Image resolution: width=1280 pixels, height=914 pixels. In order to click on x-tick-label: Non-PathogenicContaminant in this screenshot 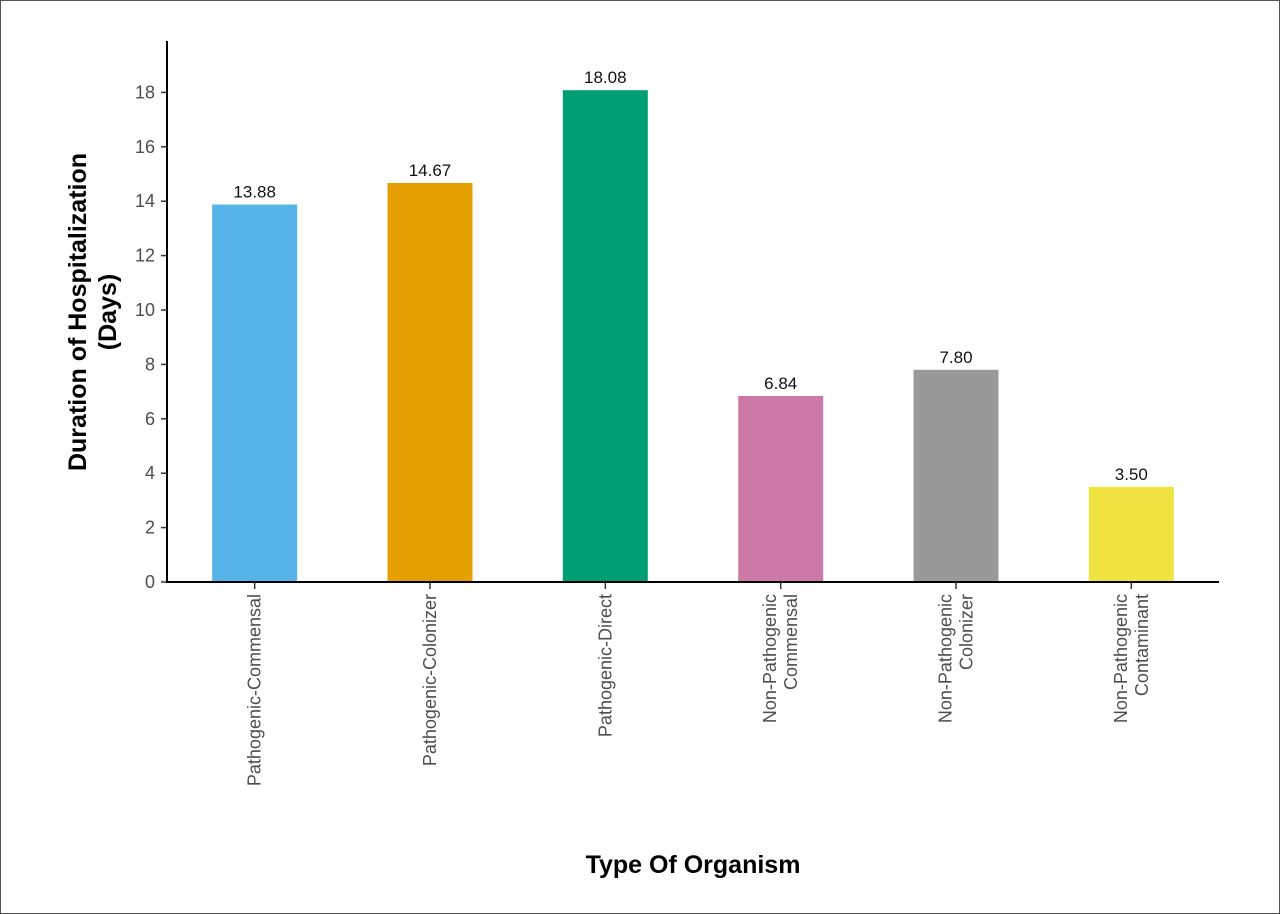, I will do `click(1131, 658)`.